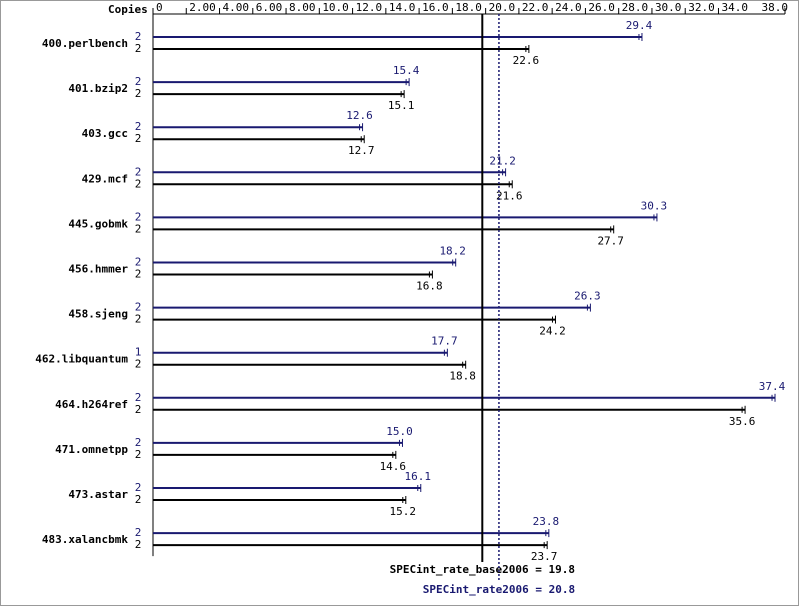  Describe the element at coordinates (587, 296) in the screenshot. I see `value-label: 26.3` at that location.